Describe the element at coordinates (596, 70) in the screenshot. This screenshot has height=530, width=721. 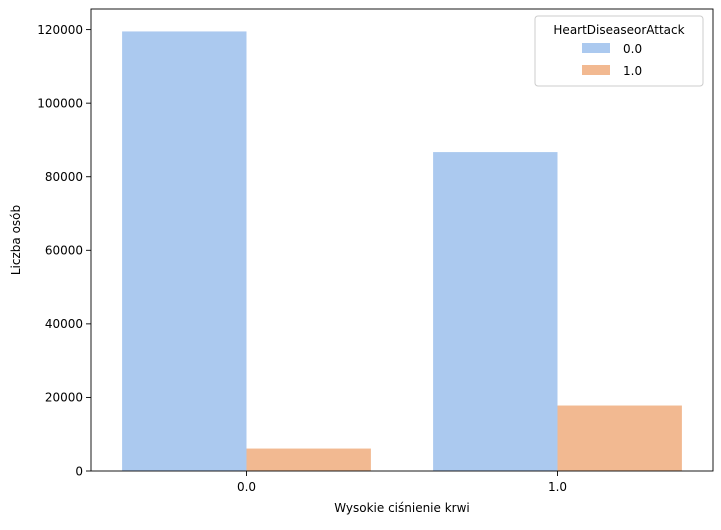
I see `legend-swatch-1.0` at that location.